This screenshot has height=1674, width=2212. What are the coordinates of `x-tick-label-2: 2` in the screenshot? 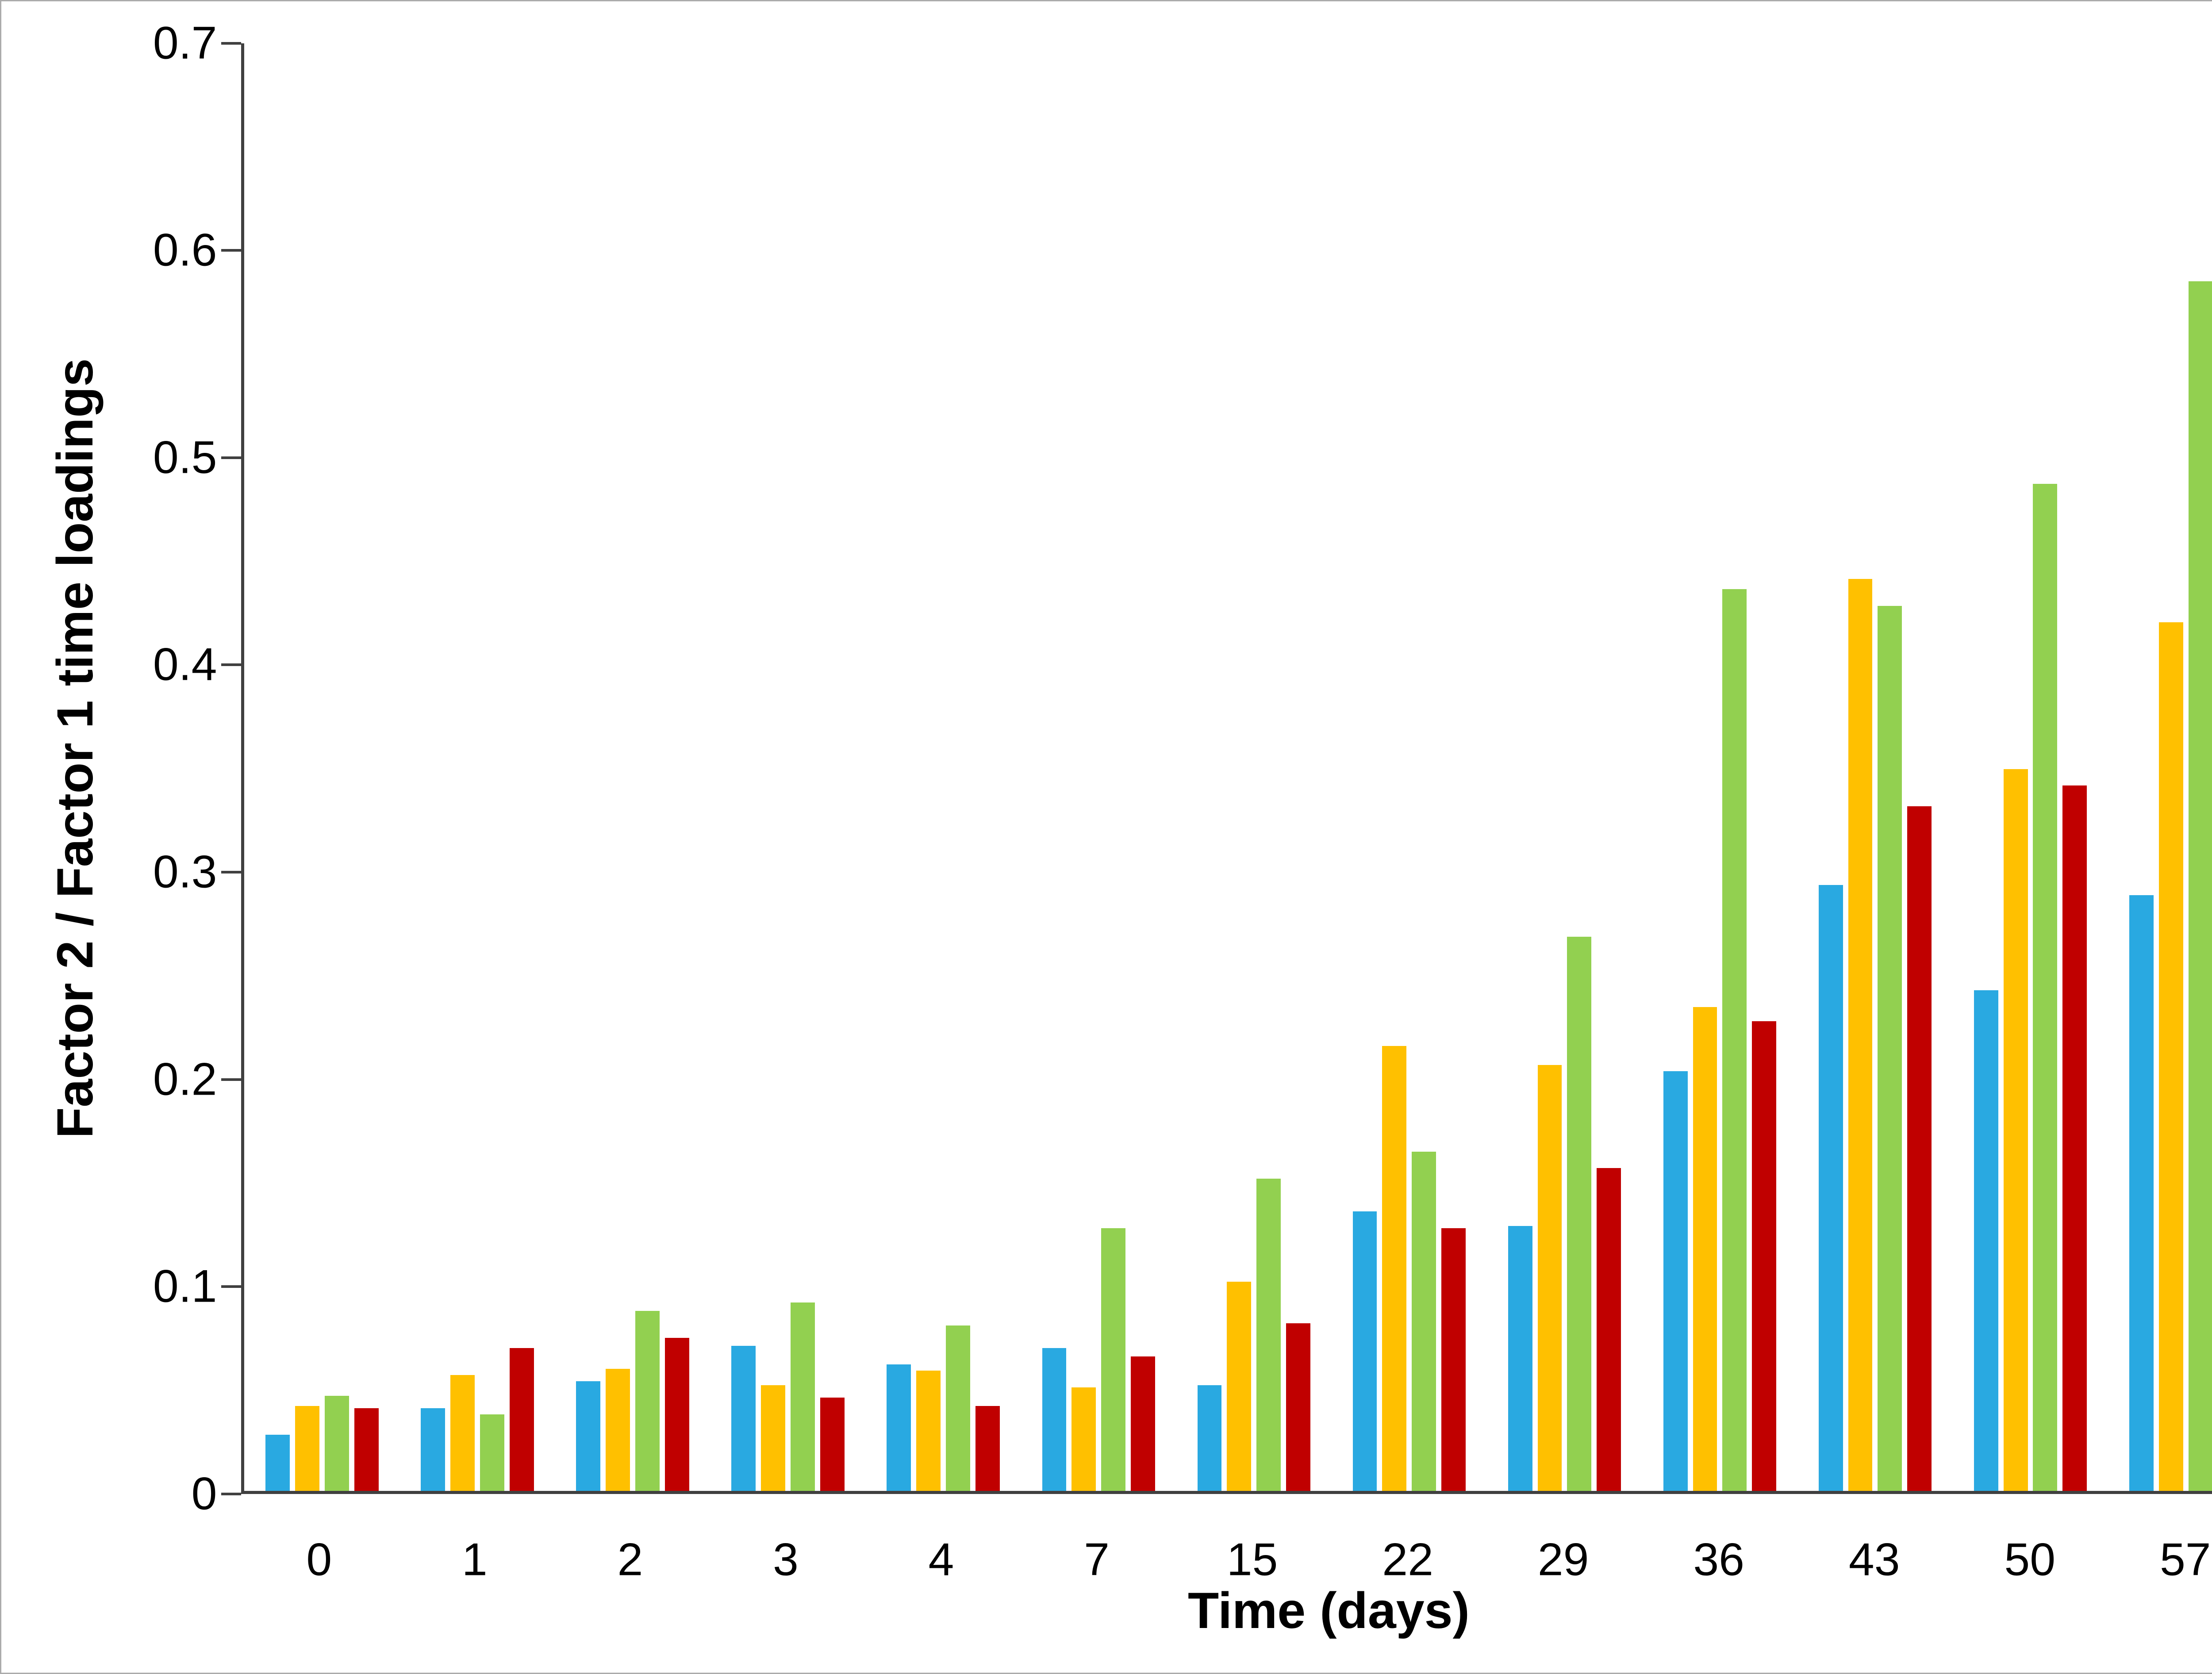 It's located at (630, 1560).